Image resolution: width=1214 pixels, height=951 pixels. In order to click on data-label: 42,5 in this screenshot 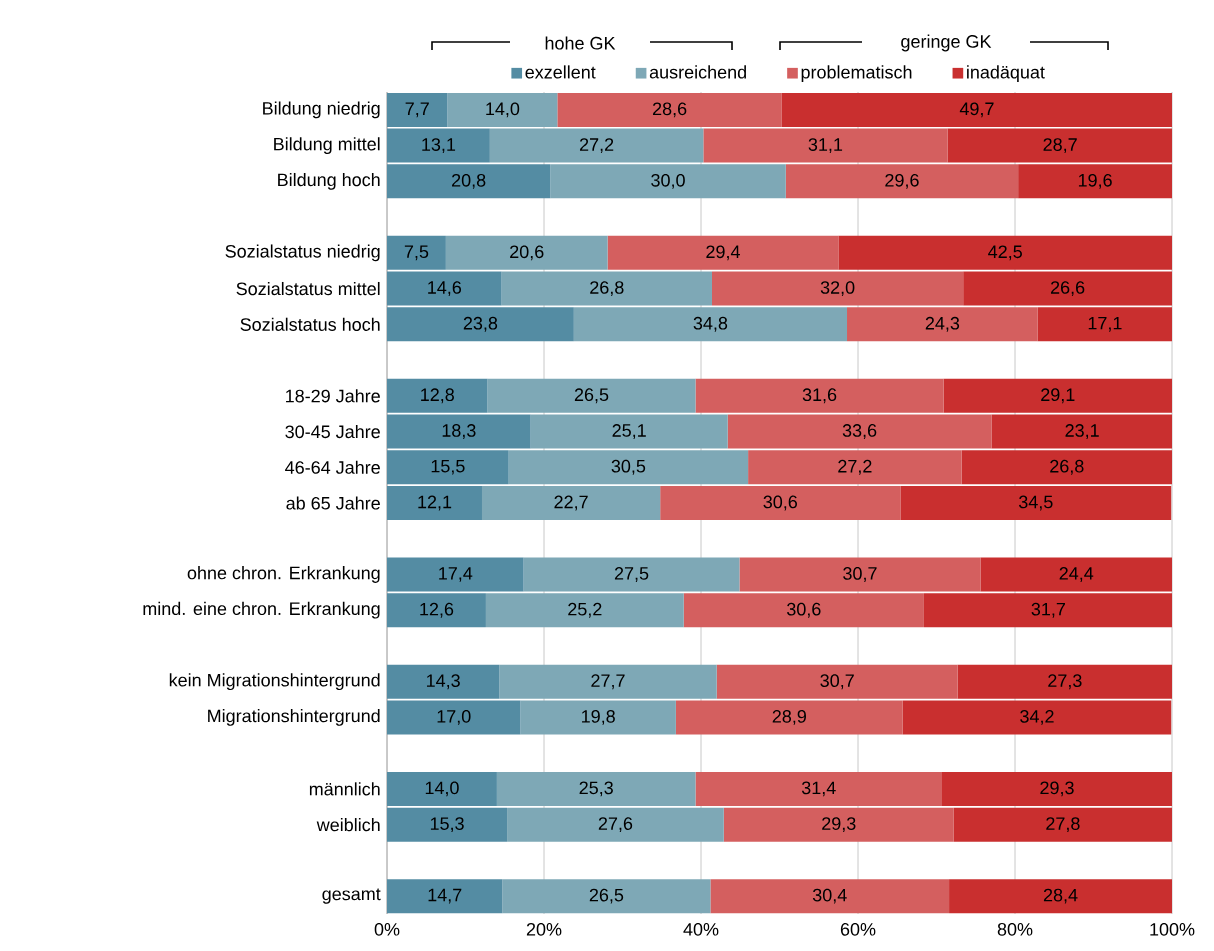, I will do `click(1005, 253)`.